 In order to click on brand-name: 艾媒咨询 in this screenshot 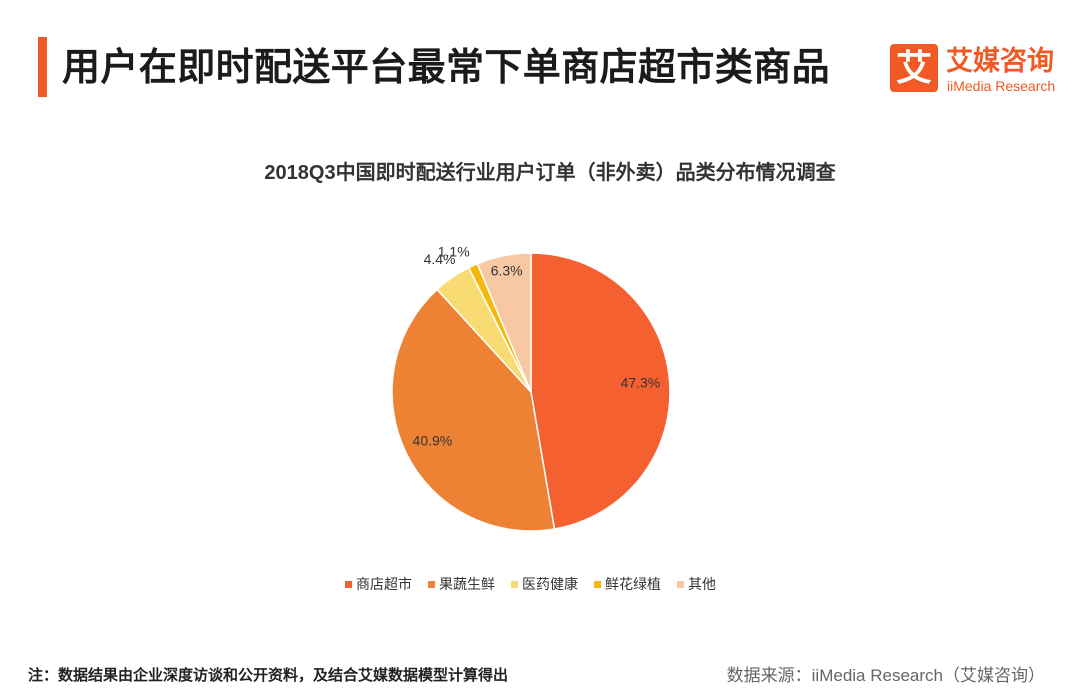, I will do `click(1000, 61)`.